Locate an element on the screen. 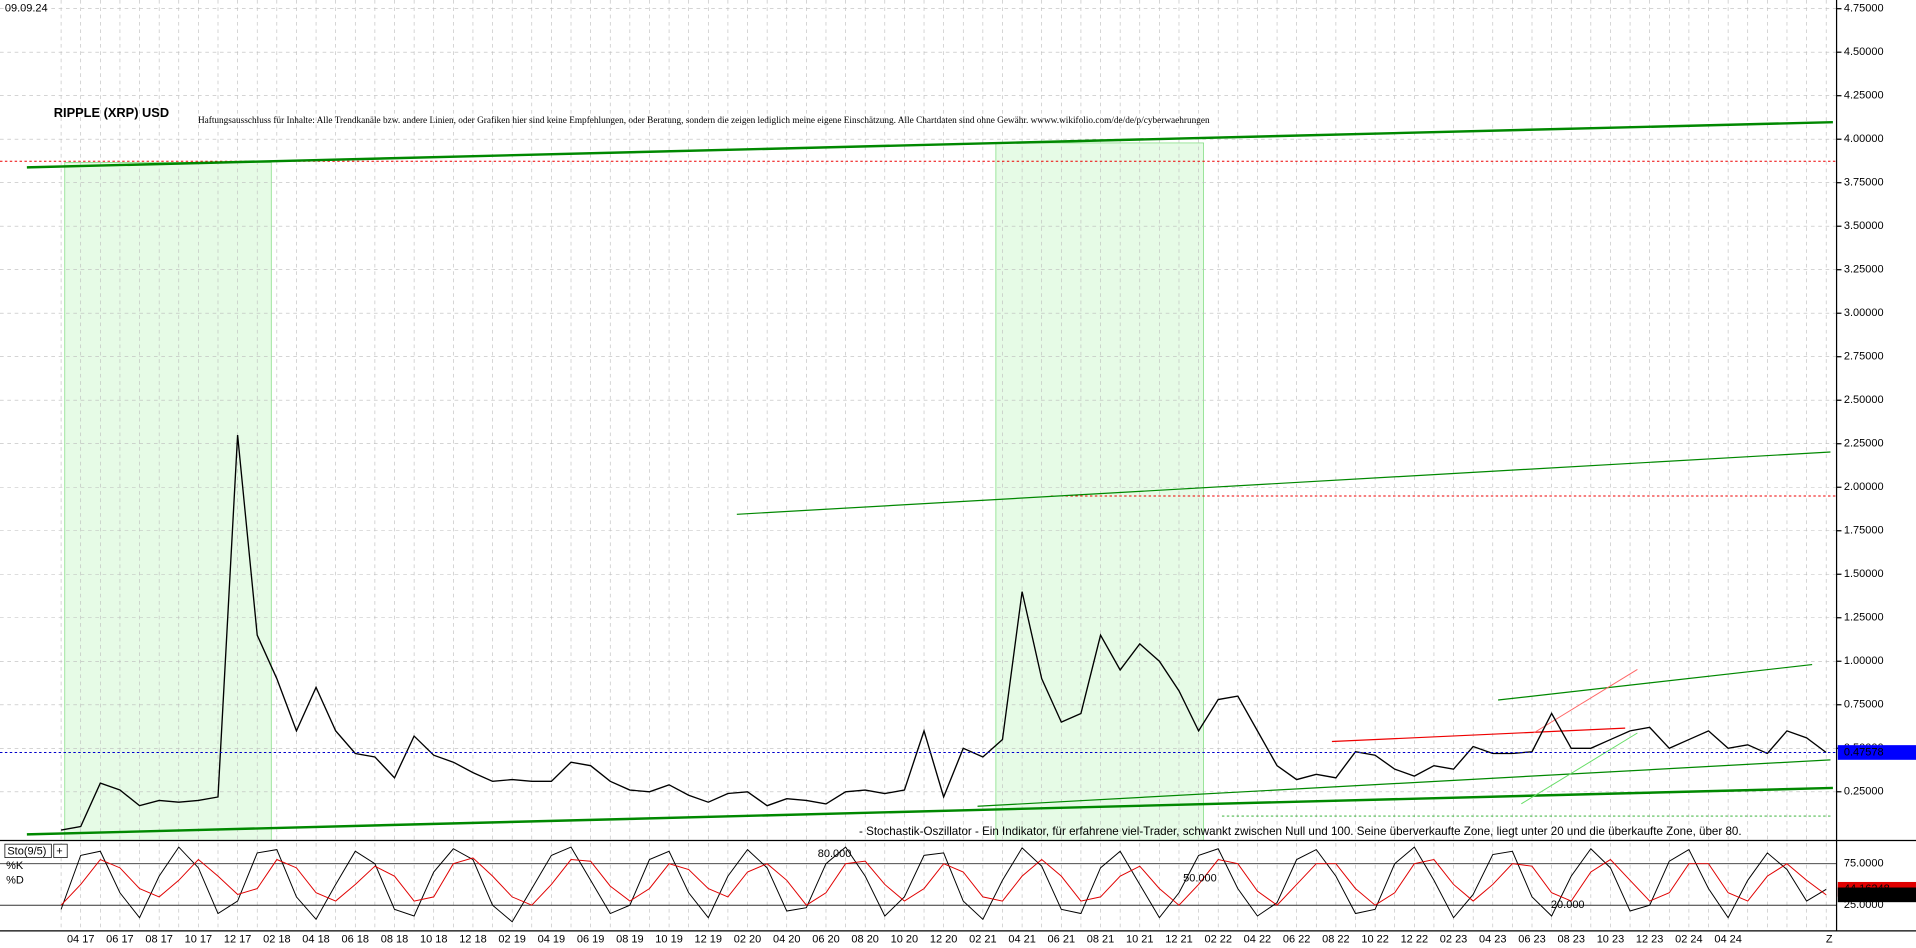  x-tick-label: 12 19 is located at coordinates (709, 939).